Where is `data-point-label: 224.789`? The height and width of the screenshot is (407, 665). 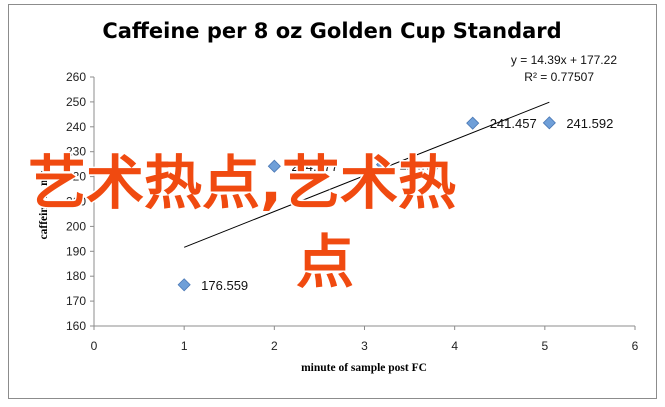 data-point-label: 224.789 is located at coordinates (423, 165).